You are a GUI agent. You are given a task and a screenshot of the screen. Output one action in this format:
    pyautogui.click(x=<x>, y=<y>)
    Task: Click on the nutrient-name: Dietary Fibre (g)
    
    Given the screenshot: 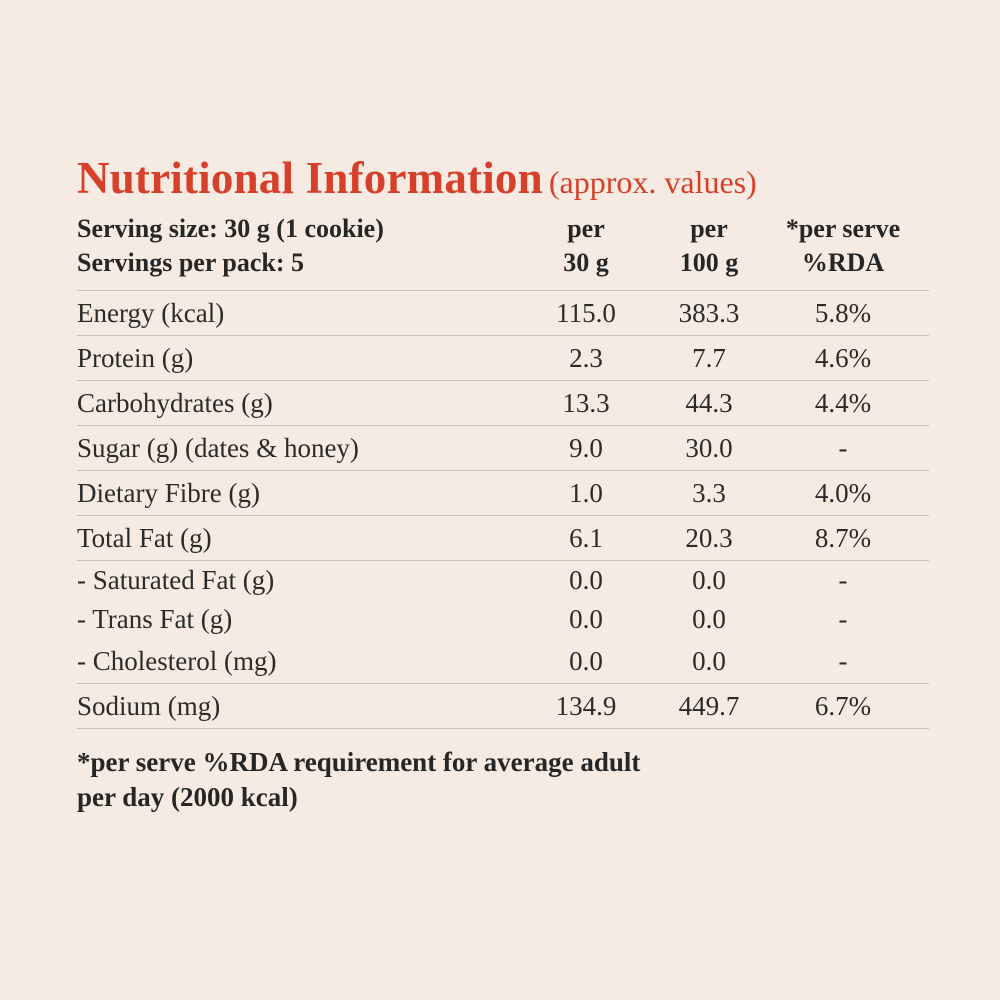 What is the action you would take?
    pyautogui.click(x=168, y=492)
    